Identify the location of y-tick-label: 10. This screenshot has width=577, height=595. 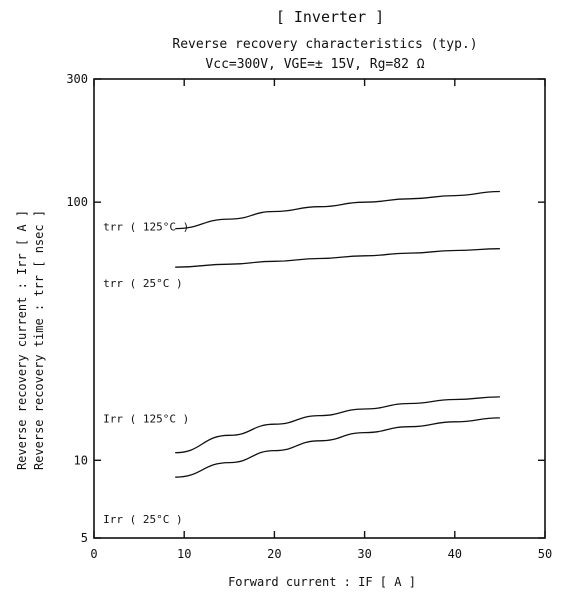
(81, 460).